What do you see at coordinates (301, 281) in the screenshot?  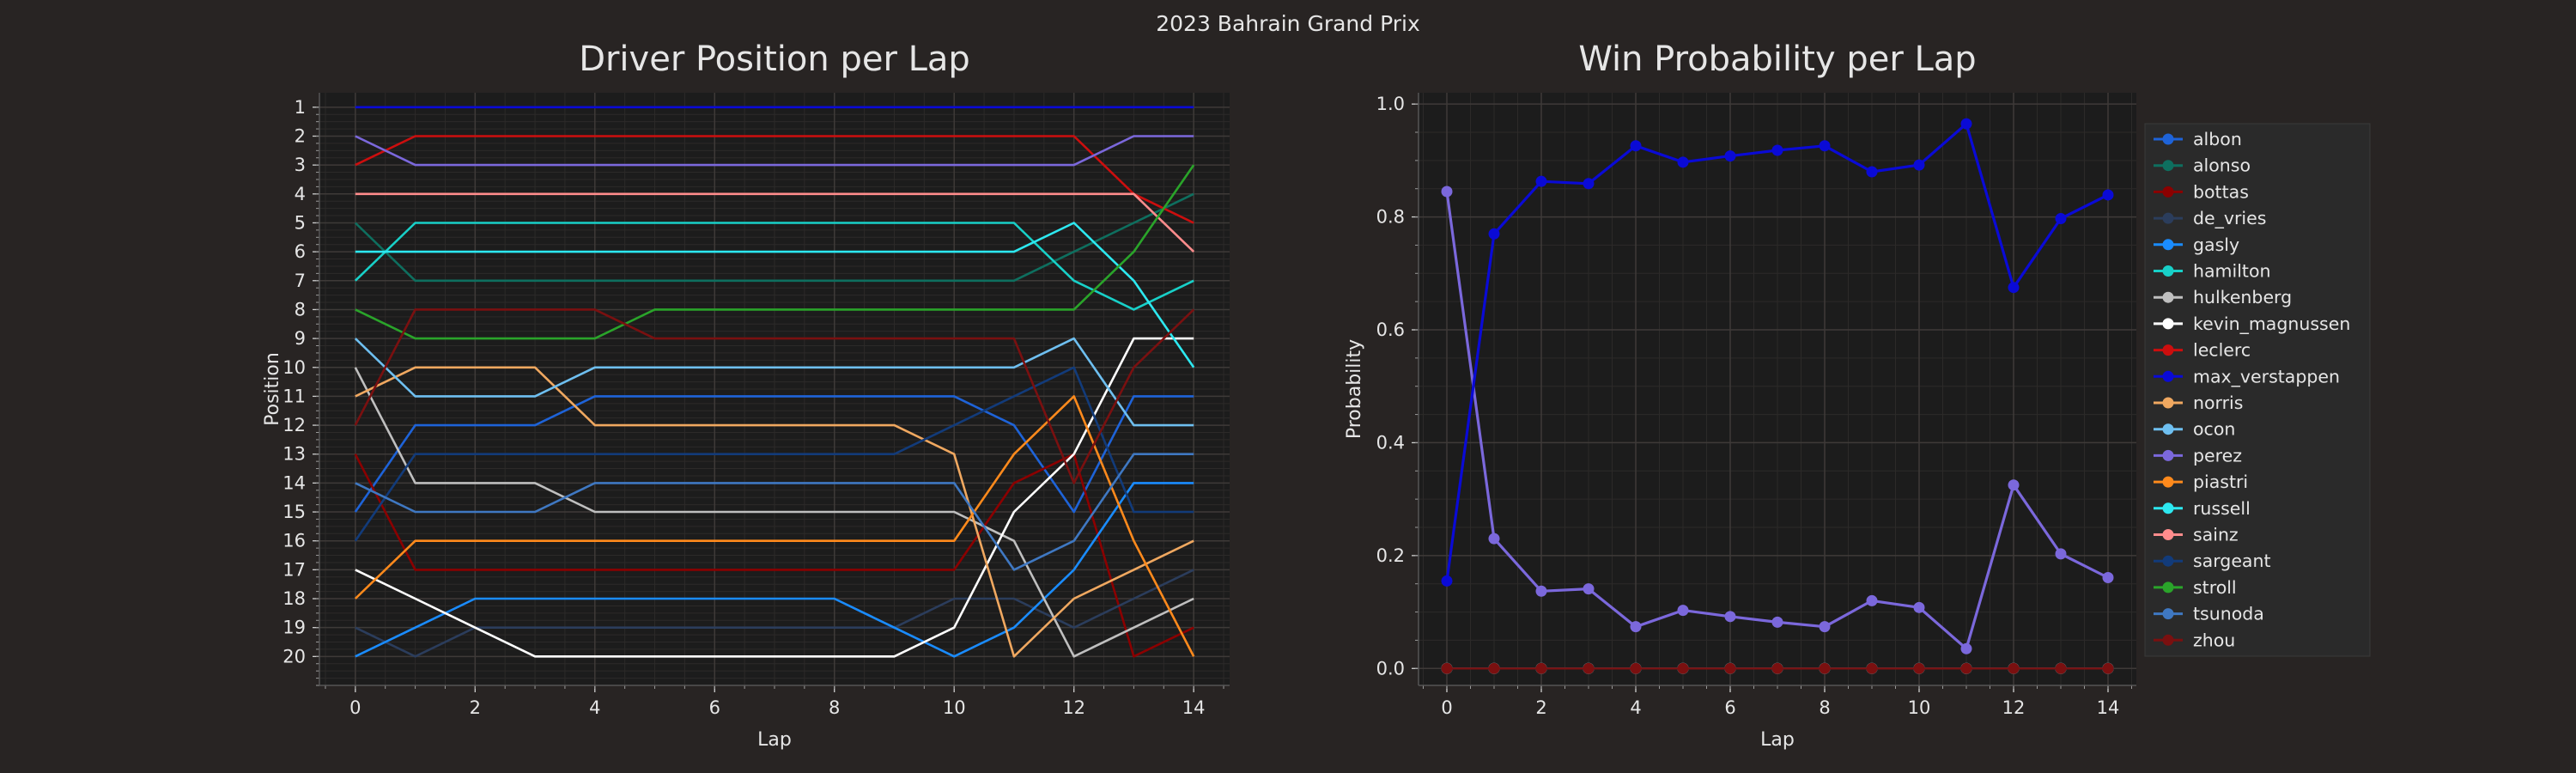 I see `y-tick-label: 7` at bounding box center [301, 281].